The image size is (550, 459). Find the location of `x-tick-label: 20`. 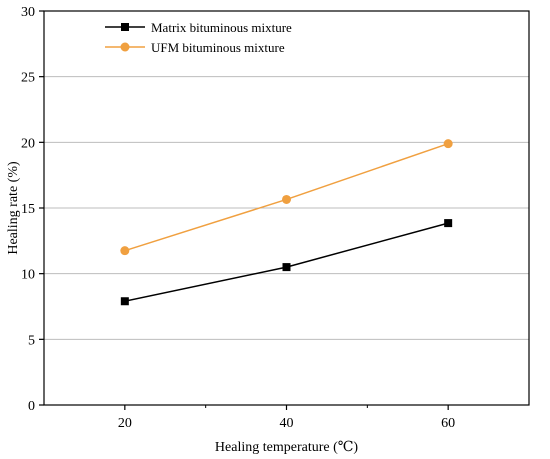

x-tick-label: 20 is located at coordinates (125, 423).